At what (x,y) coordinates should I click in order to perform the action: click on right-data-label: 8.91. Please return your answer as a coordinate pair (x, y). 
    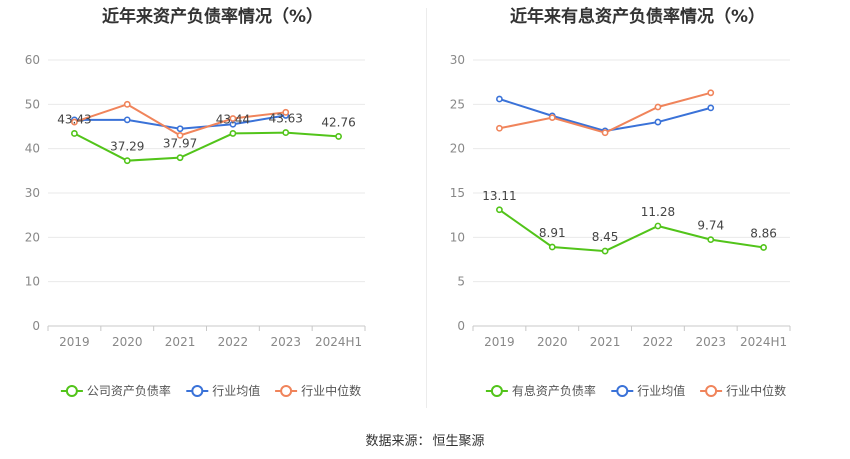
    Looking at the image, I should click on (552, 233).